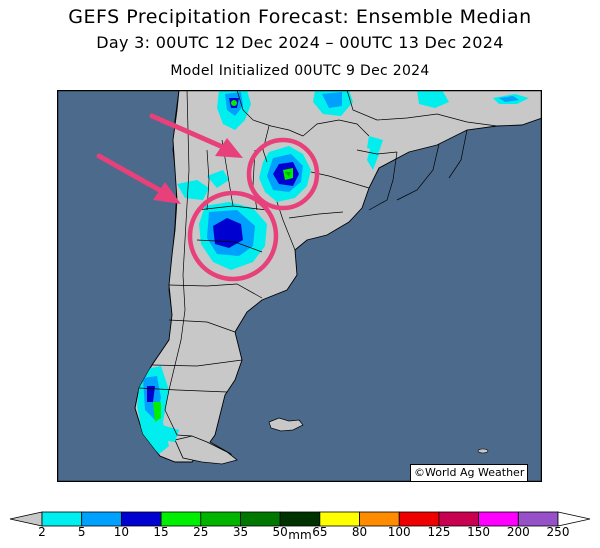 This screenshot has width=600, height=548. What do you see at coordinates (483, 451) in the screenshot?
I see `small-island` at bounding box center [483, 451].